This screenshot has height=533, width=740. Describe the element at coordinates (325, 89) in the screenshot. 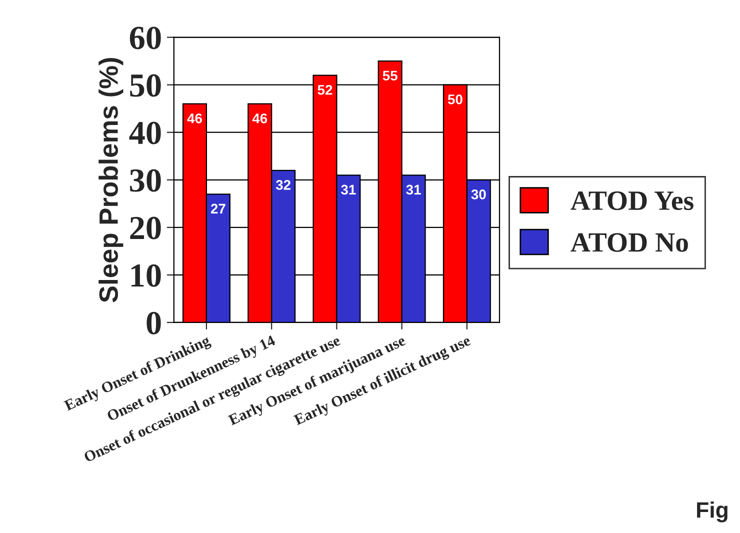

I see `data-label: 52` at that location.